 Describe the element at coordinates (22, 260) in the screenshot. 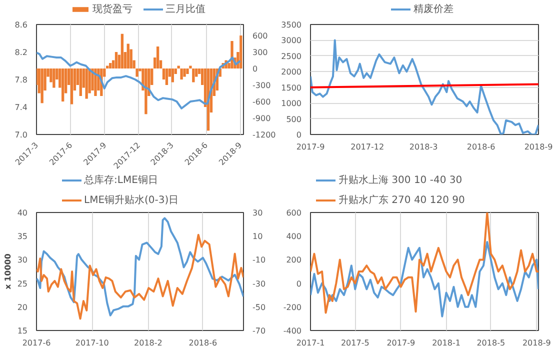

I see `y-tick-label: 30` at that location.